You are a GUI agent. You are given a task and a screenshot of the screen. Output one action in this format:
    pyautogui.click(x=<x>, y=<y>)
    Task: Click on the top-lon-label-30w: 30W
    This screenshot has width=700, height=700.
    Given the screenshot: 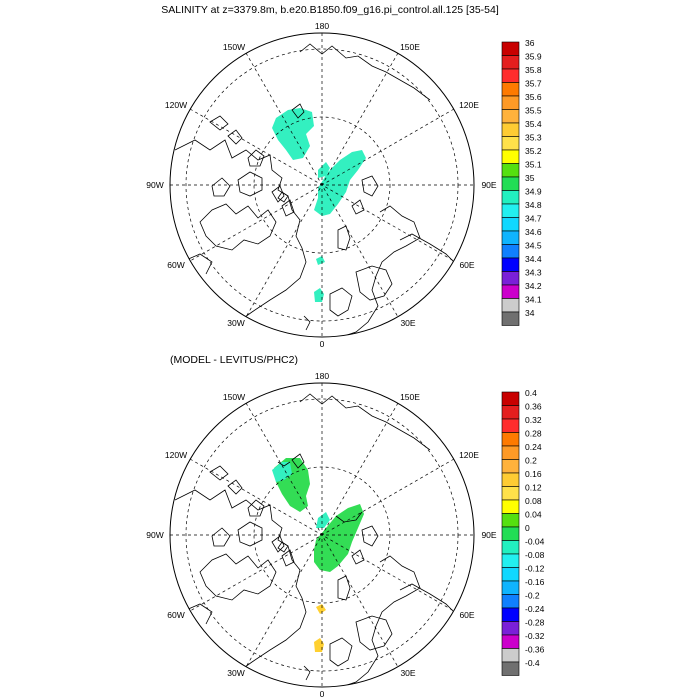 What is the action you would take?
    pyautogui.click(x=235, y=323)
    